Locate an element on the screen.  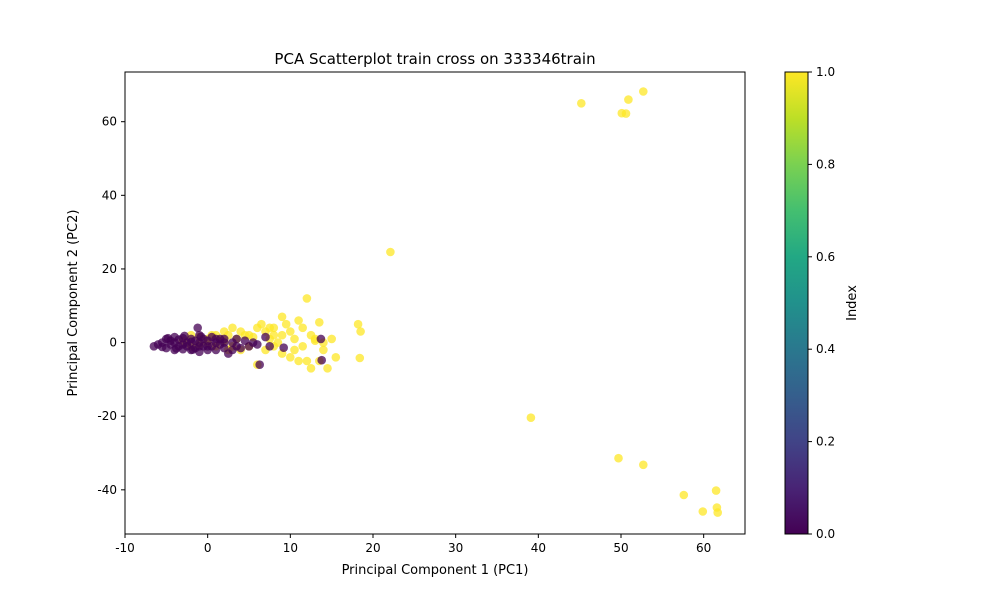
y-tick-label: 40 is located at coordinates (109, 195).